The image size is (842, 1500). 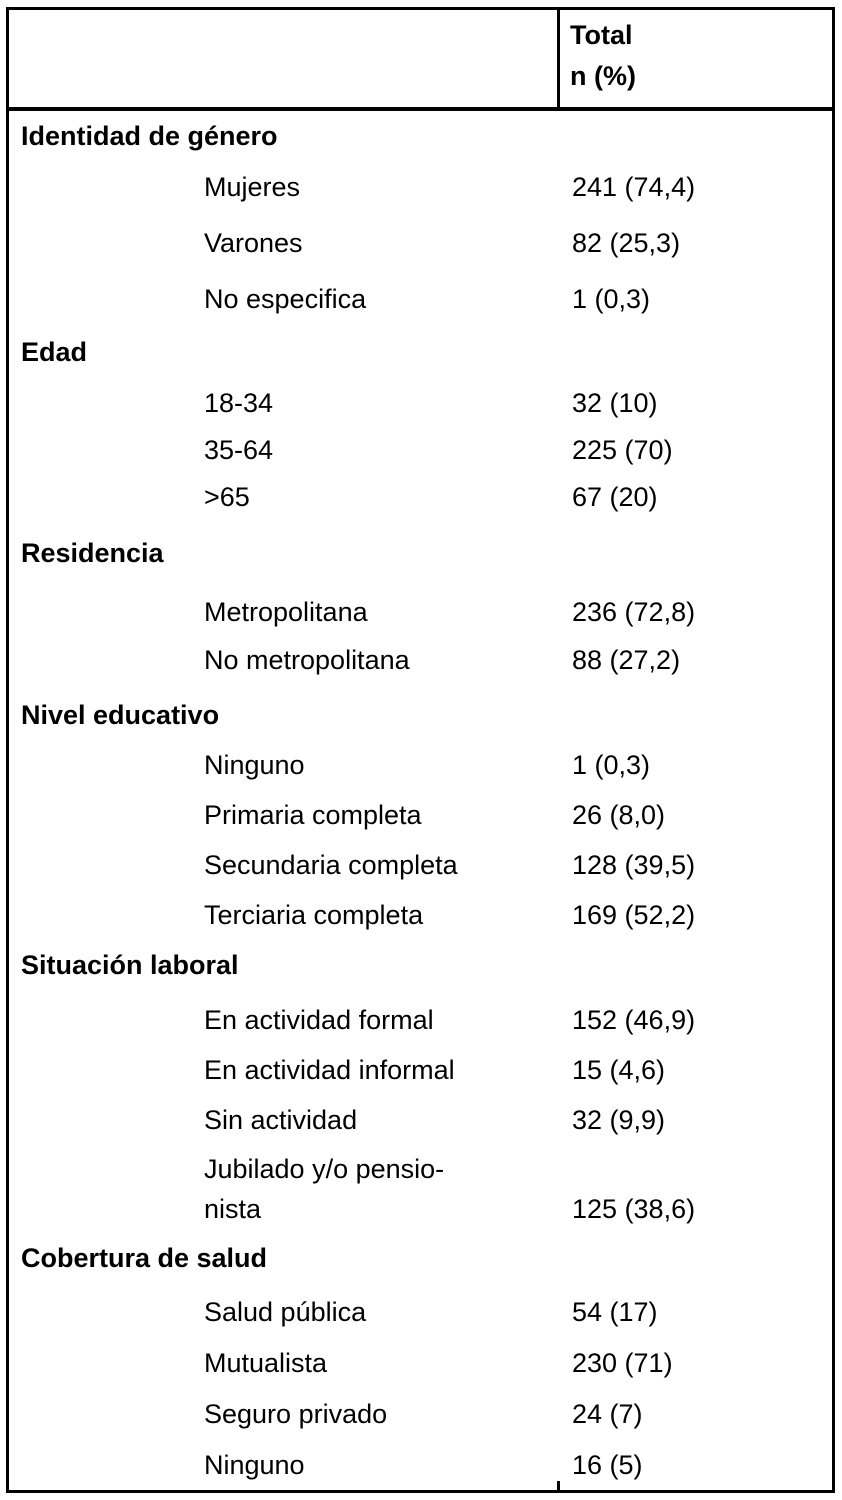 What do you see at coordinates (615, 496) in the screenshot?
I see `row-value: 67 (20)` at bounding box center [615, 496].